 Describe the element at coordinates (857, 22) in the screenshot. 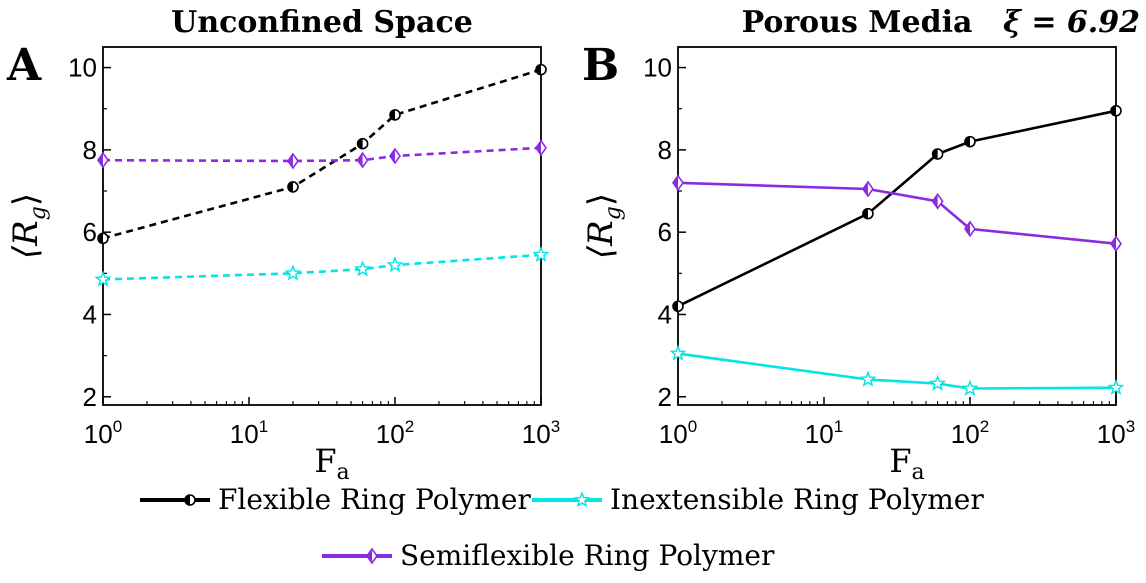

I see `panel-title: Porous Media` at that location.